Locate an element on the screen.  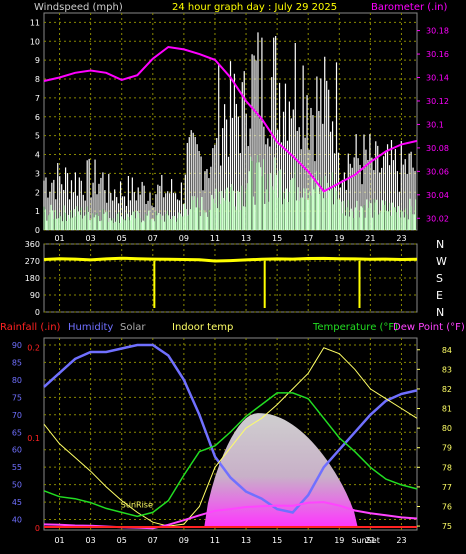
bottom-hour-tick-label: 11 is located at coordinates (215, 540).